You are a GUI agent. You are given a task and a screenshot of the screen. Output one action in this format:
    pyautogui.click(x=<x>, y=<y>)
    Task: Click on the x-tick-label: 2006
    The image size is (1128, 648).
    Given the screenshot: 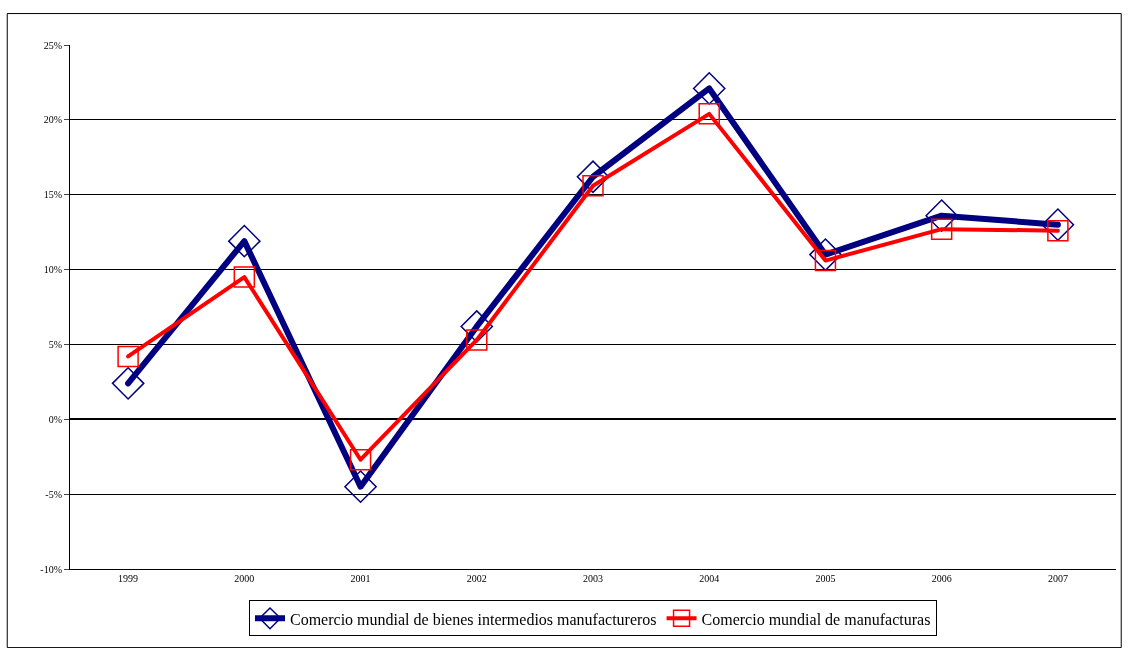 What is the action you would take?
    pyautogui.click(x=941, y=578)
    